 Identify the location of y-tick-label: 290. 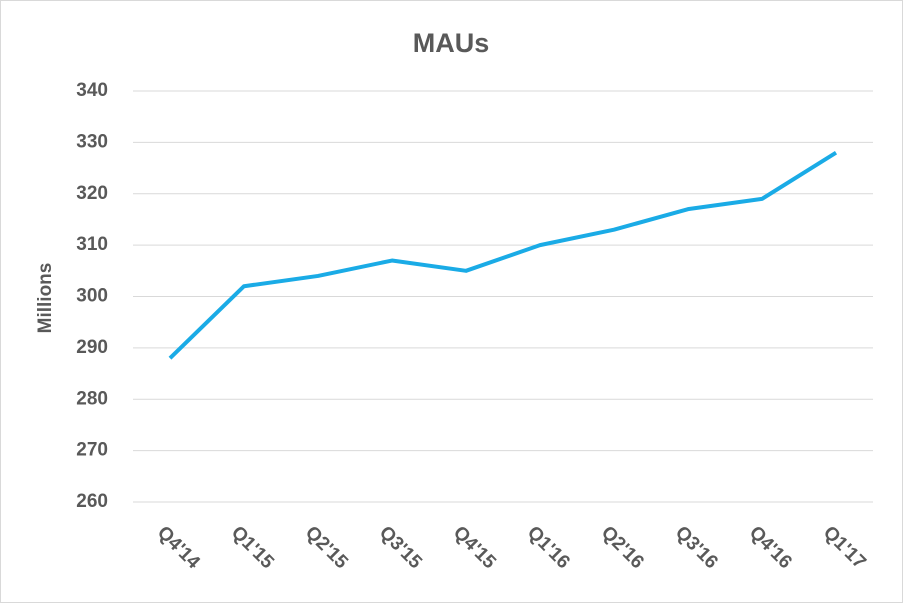
(92, 347).